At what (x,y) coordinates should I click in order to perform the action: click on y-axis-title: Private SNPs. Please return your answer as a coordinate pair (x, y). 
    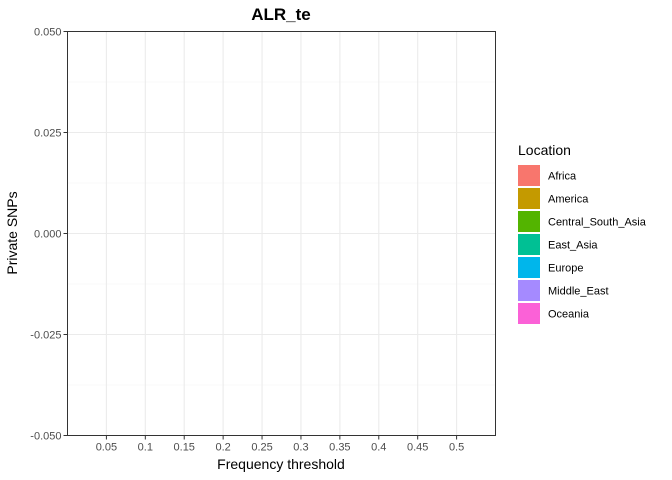
    Looking at the image, I should click on (12, 232).